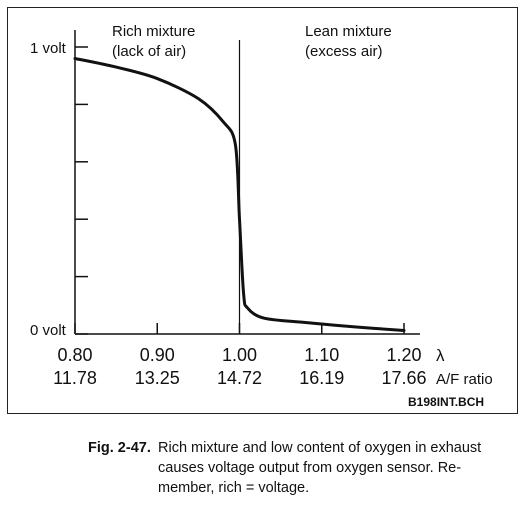 The width and height of the screenshot is (525, 520). Describe the element at coordinates (239, 328) in the screenshot. I see `x-ticks` at that location.